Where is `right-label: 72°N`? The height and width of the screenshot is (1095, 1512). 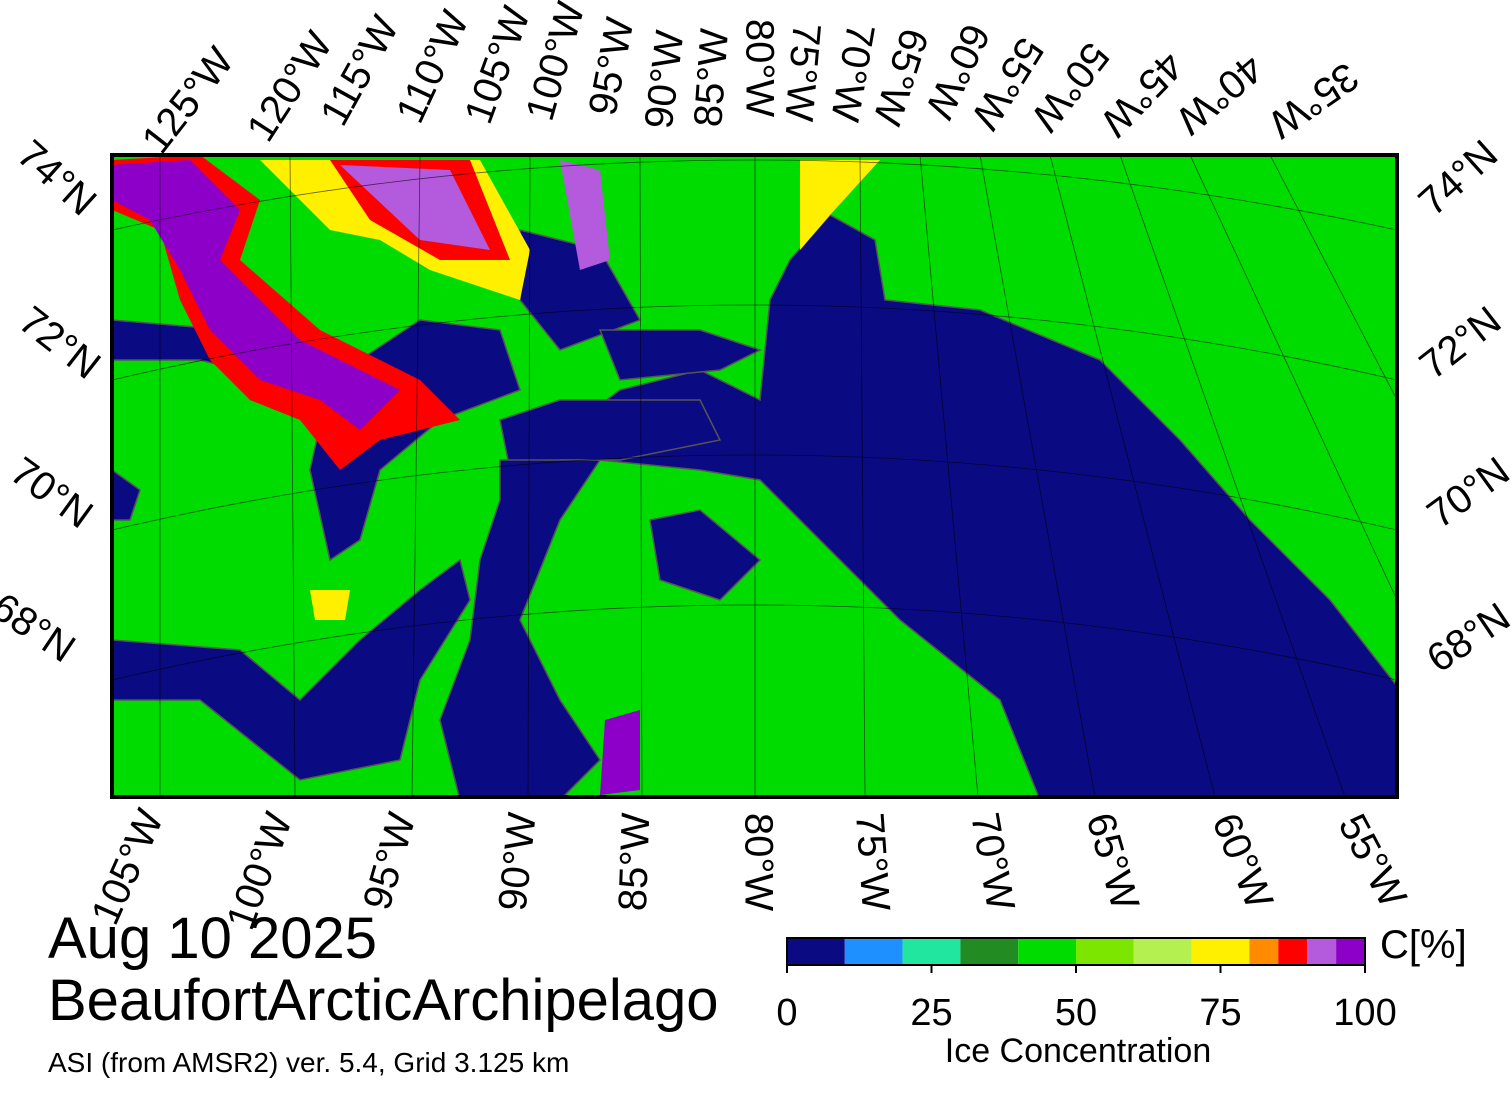 right-label: 72°N is located at coordinates (1461, 343).